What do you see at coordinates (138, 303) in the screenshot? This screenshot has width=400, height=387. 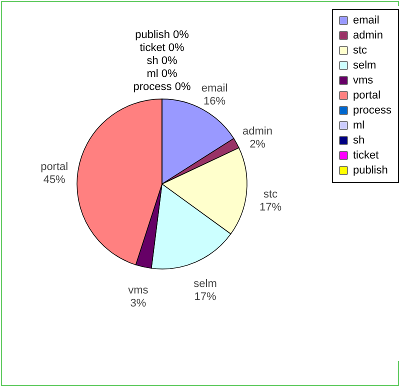 I see `data-label: 3%` at bounding box center [138, 303].